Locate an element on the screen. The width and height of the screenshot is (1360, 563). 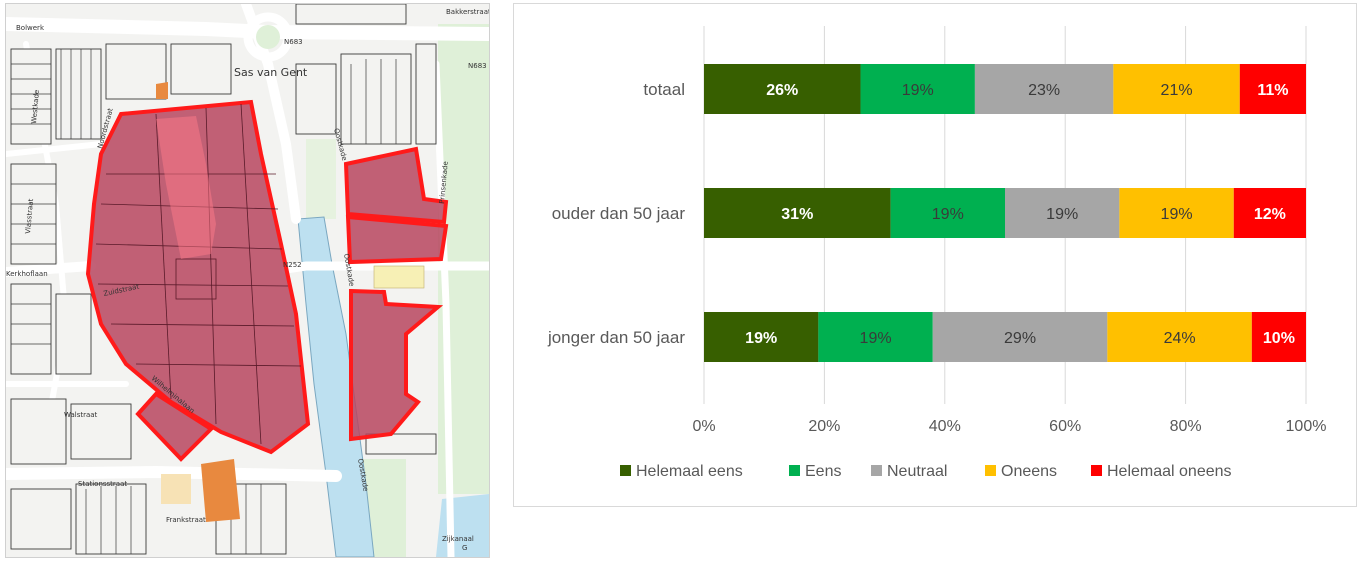
data-label: 10% is located at coordinates (1279, 338).